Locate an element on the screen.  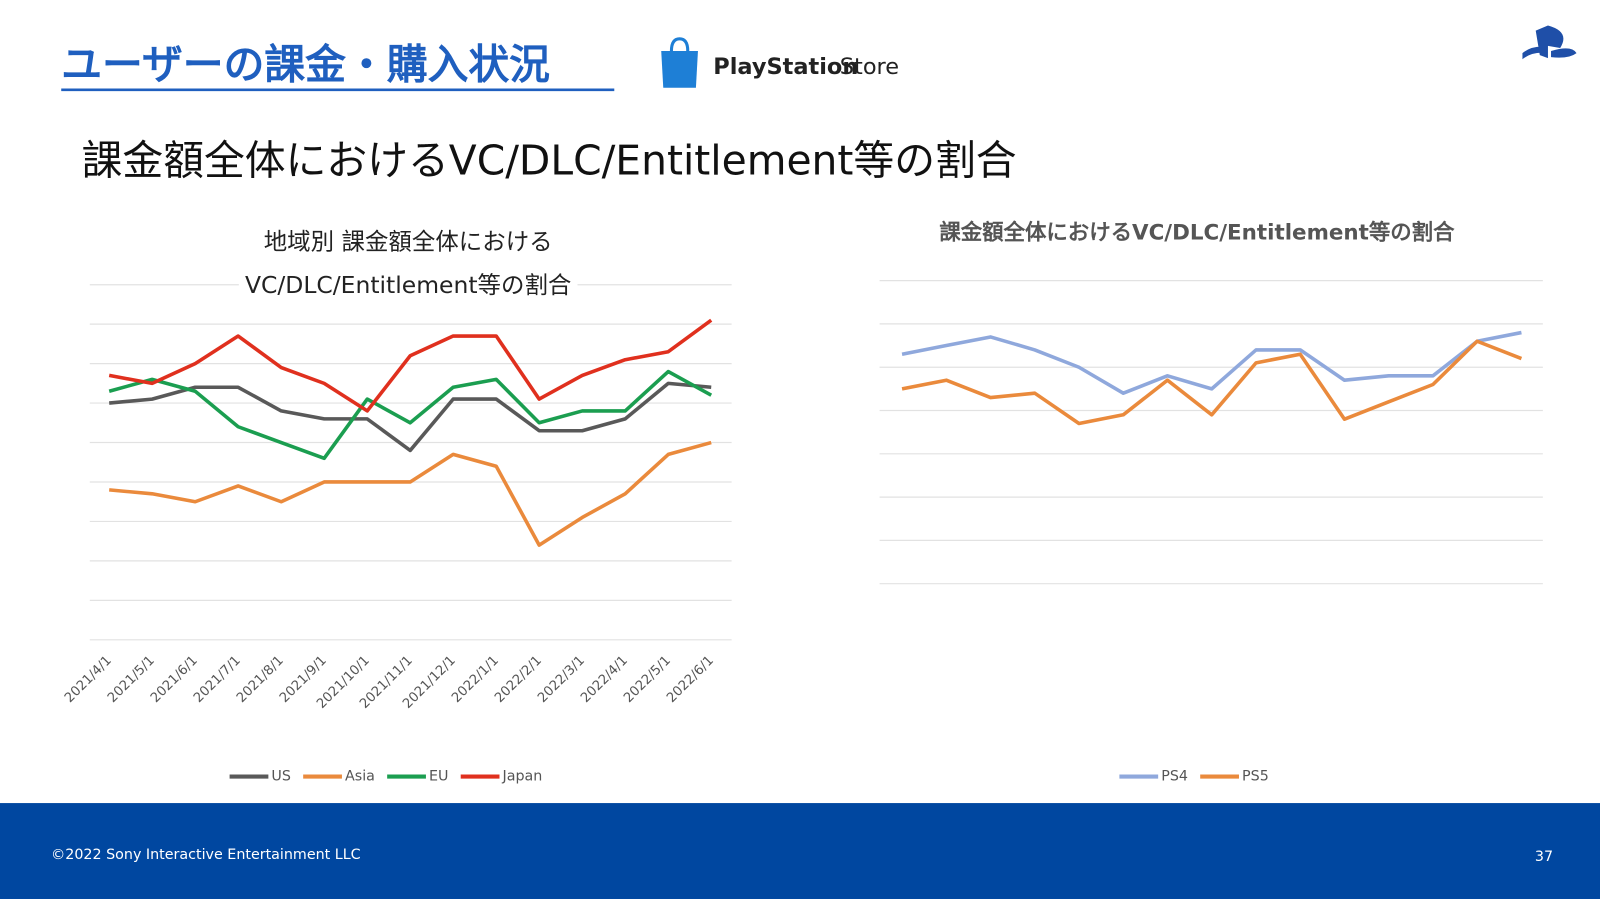
legend-label: EU is located at coordinates (438, 777).